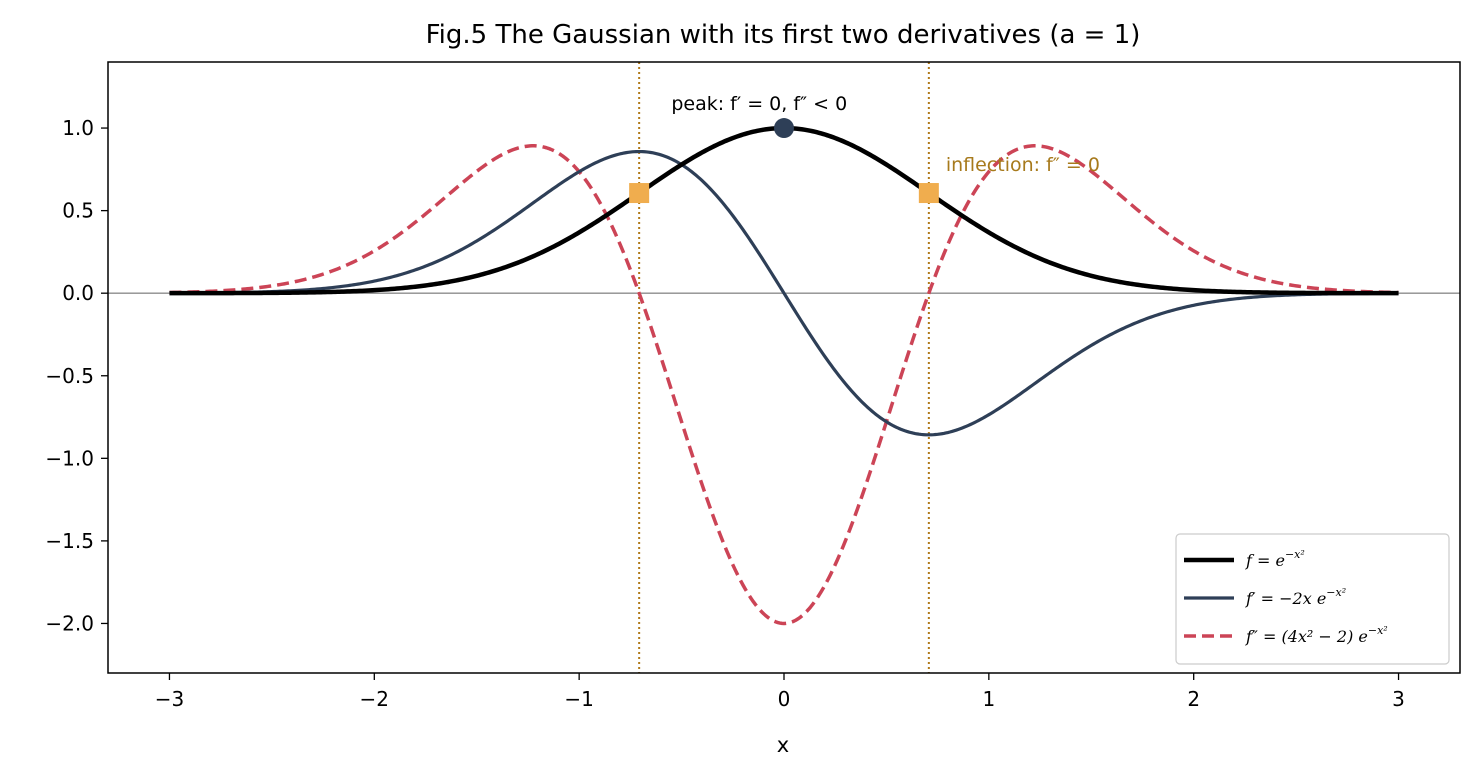 This screenshot has width=1480, height=779. I want to click on legend-box, so click(1312, 599).